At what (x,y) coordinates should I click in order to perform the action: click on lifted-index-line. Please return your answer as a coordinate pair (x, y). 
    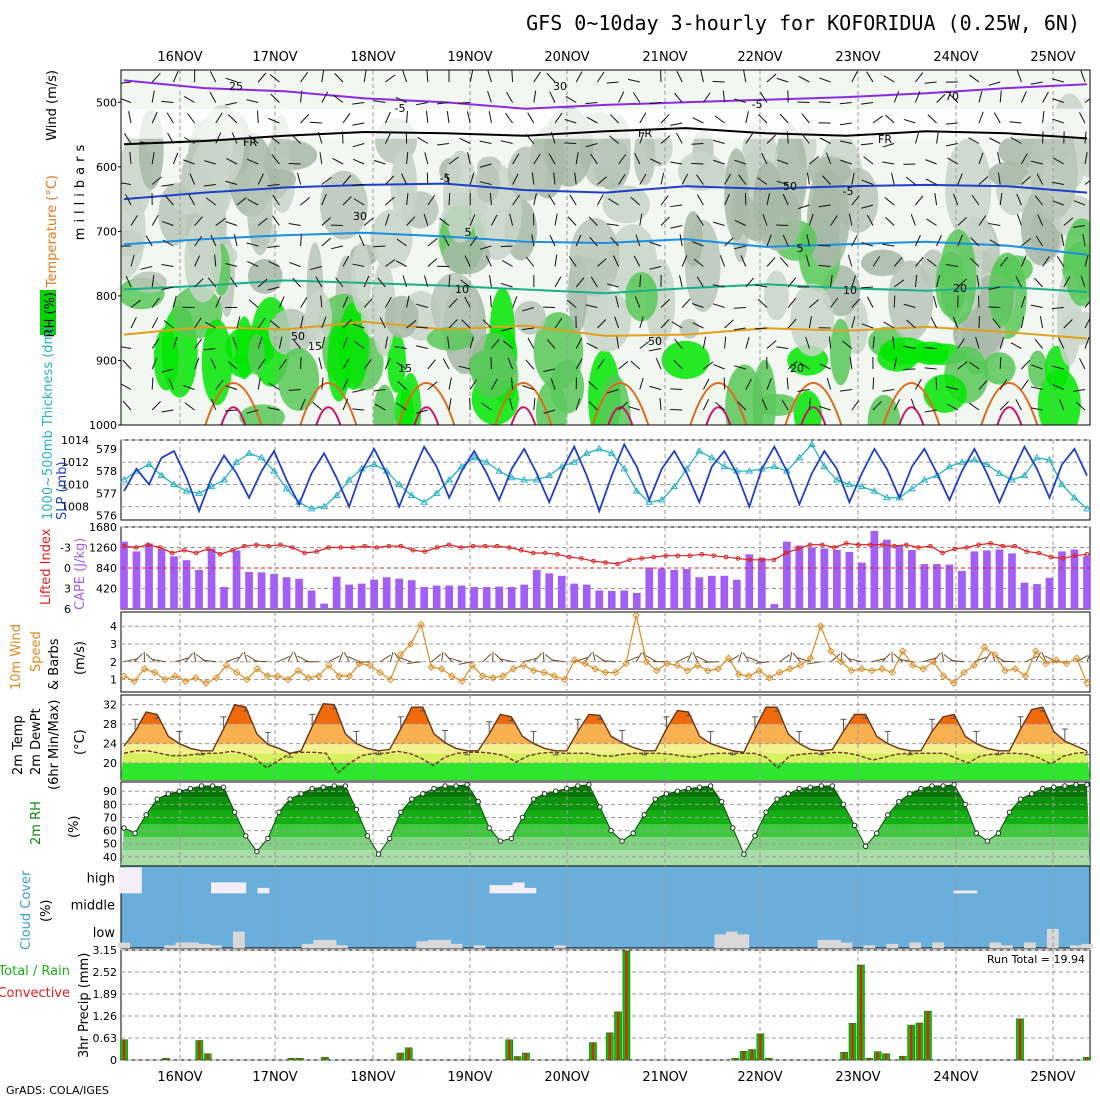
    Looking at the image, I should click on (605, 553).